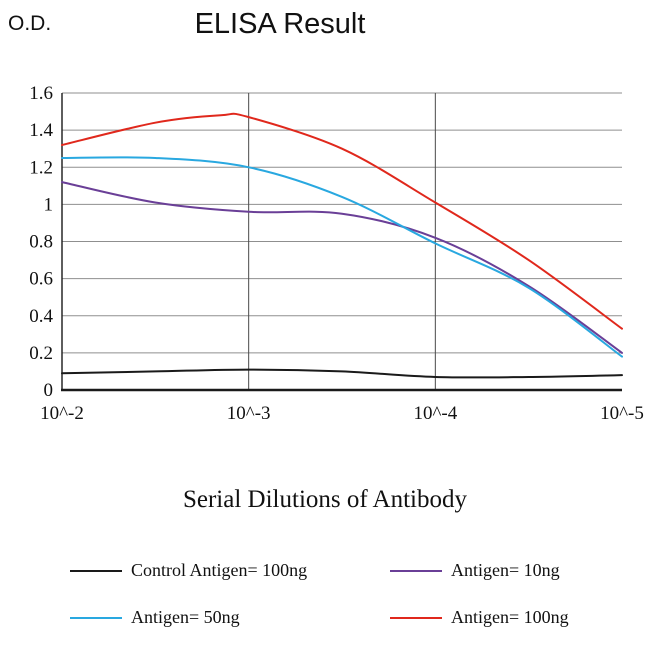 Image resolution: width=650 pixels, height=650 pixels. I want to click on legend-item-0: Control Antigen= 100ng, so click(230, 570).